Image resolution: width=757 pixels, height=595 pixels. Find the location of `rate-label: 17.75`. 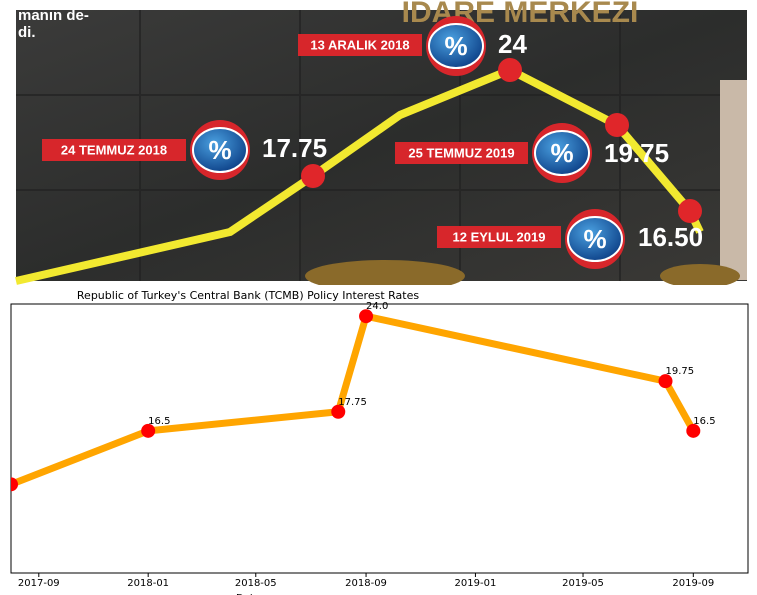

rate-label: 17.75 is located at coordinates (294, 148).